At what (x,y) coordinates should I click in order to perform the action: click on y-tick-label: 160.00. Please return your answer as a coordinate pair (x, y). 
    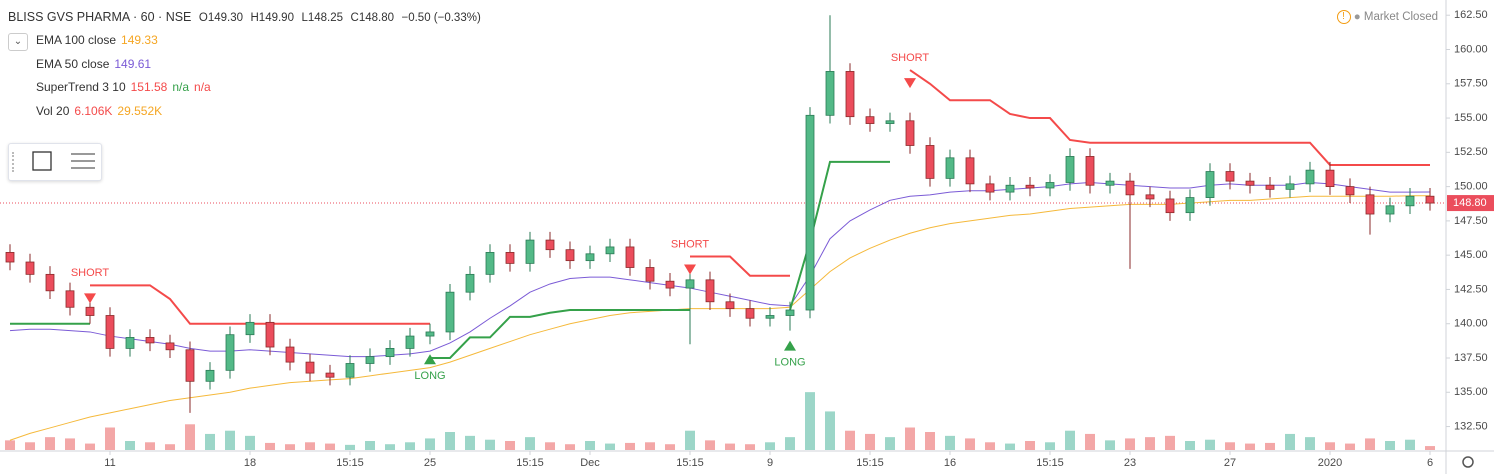
    Looking at the image, I should click on (1471, 49).